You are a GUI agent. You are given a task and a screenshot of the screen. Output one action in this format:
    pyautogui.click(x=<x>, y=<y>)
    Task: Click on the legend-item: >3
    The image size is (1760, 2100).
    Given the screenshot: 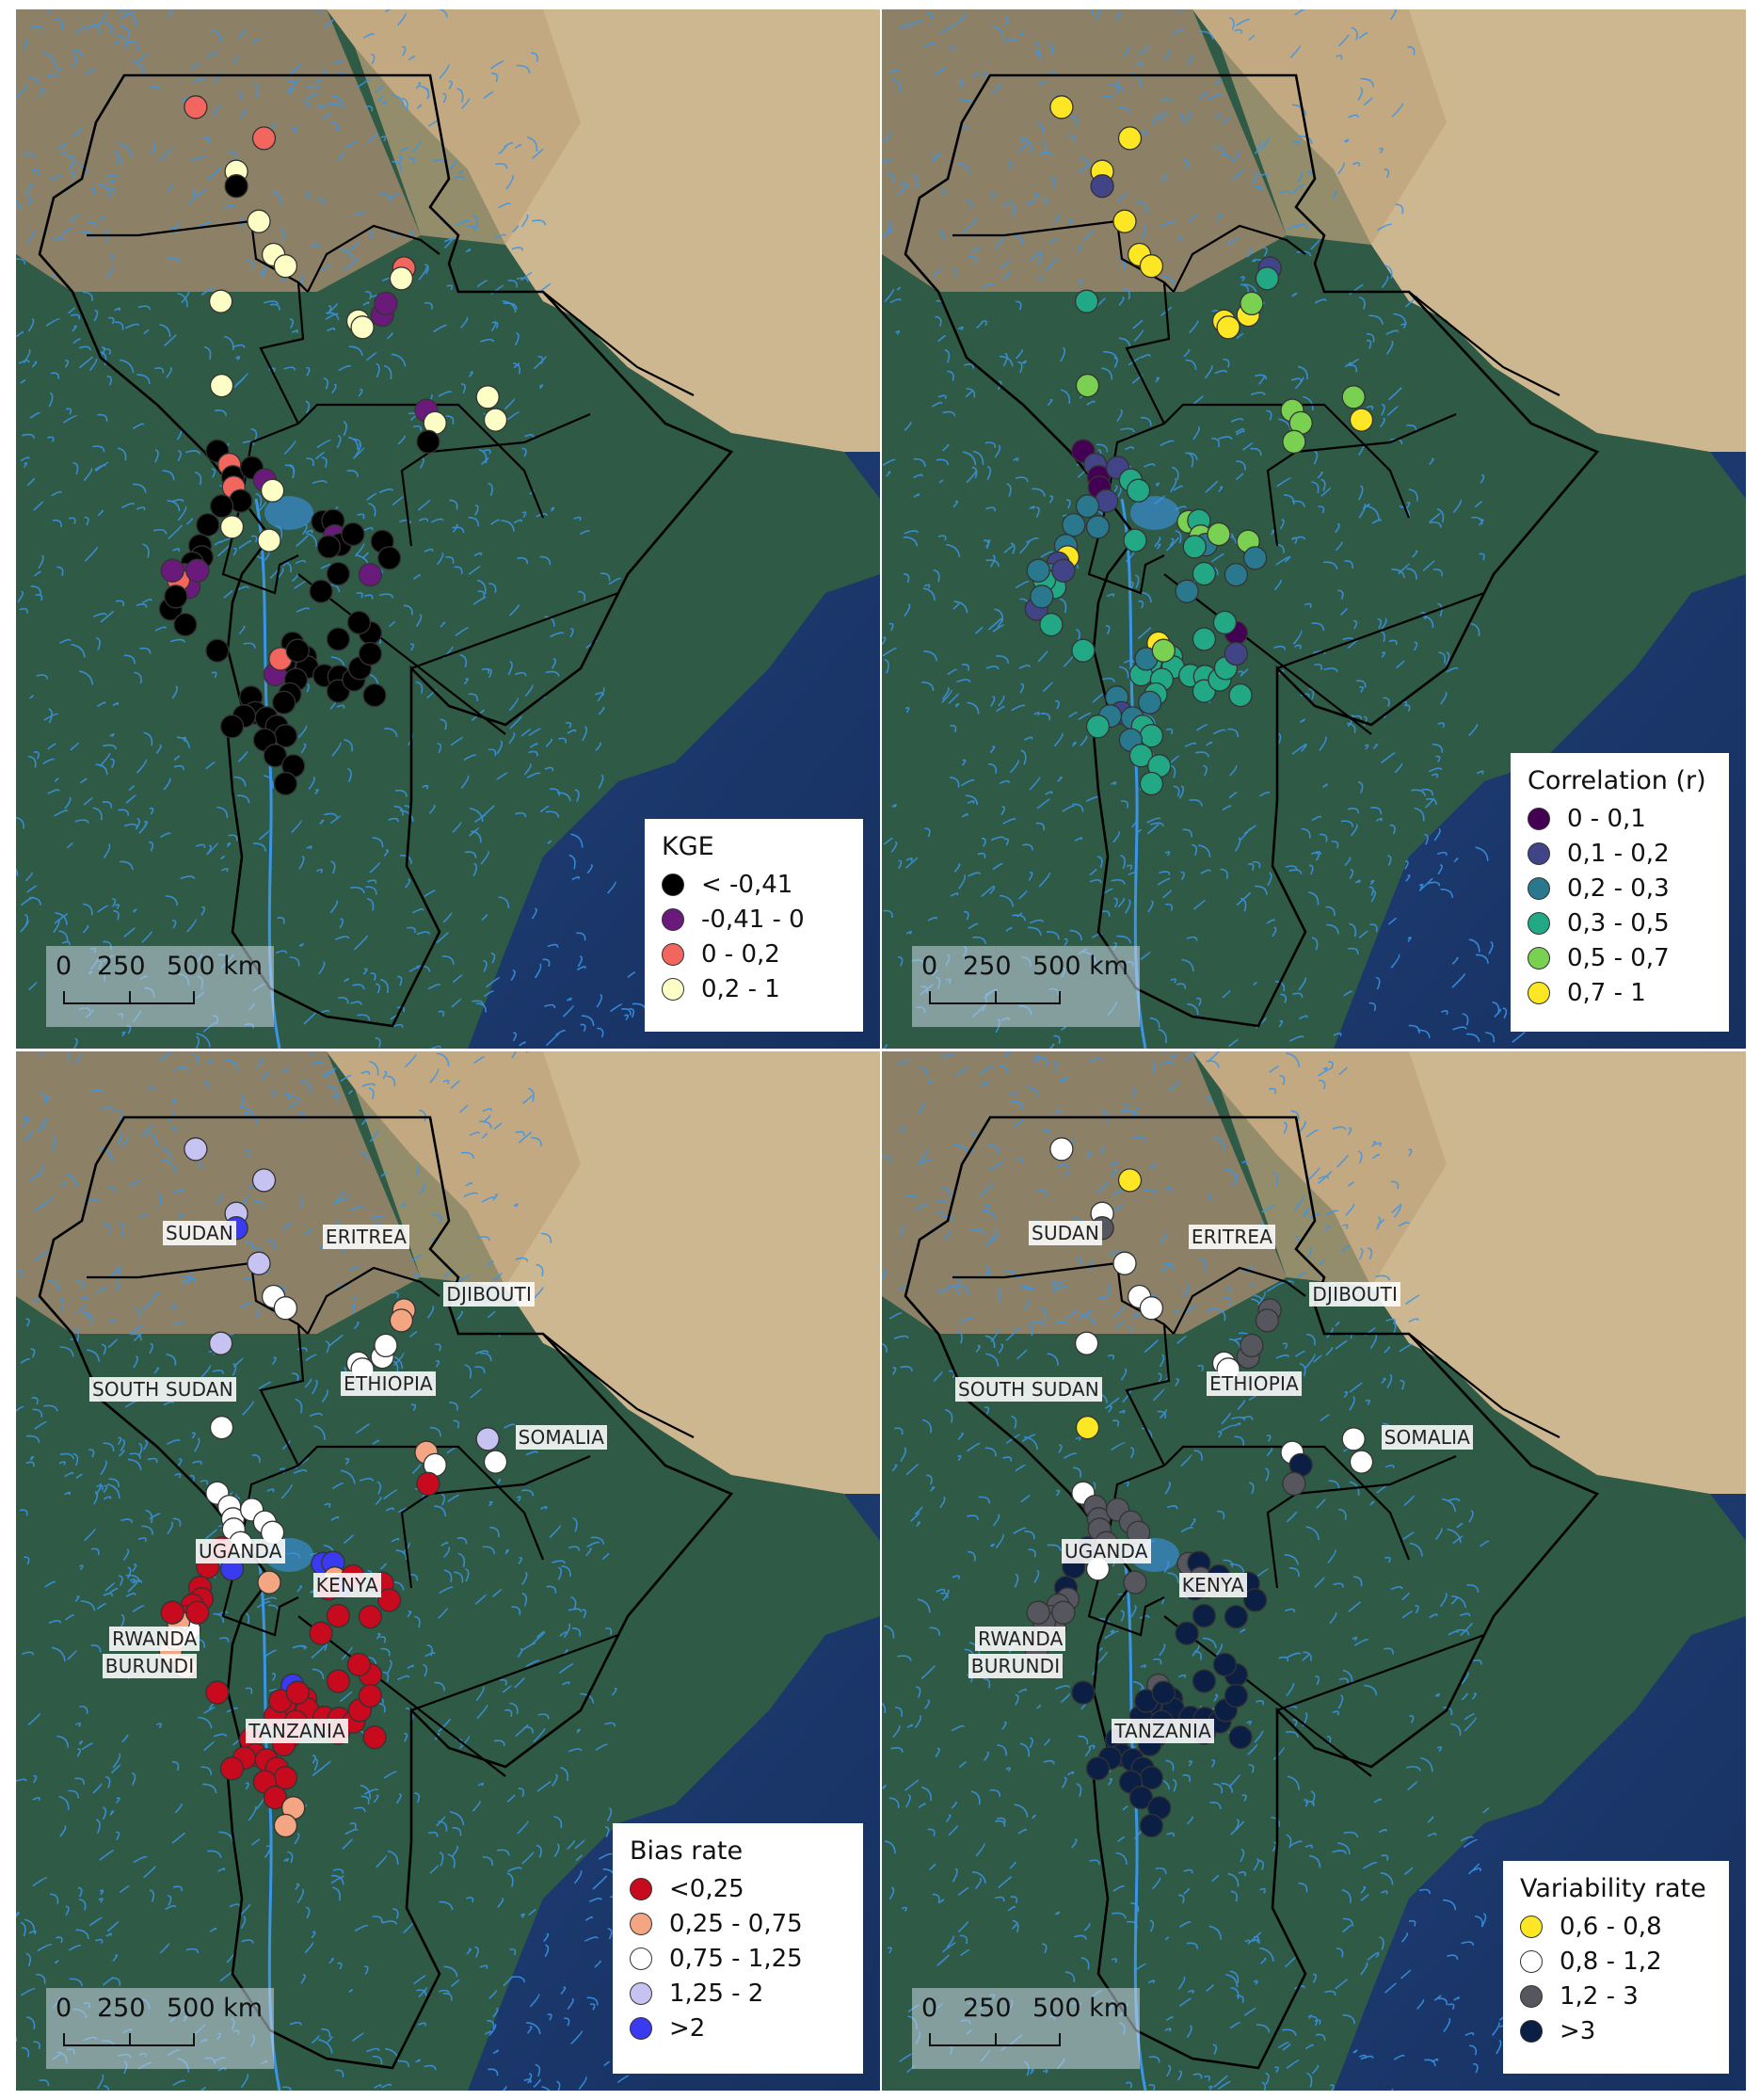 What is the action you would take?
    pyautogui.click(x=1616, y=2030)
    